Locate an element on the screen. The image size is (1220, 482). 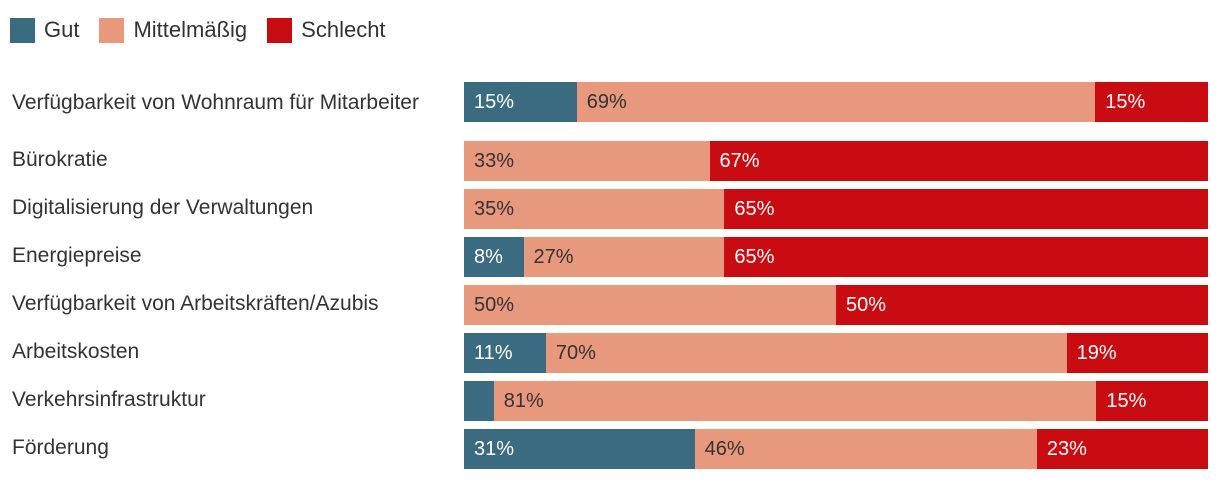
bar-segment-gut: 11% is located at coordinates (505, 353).